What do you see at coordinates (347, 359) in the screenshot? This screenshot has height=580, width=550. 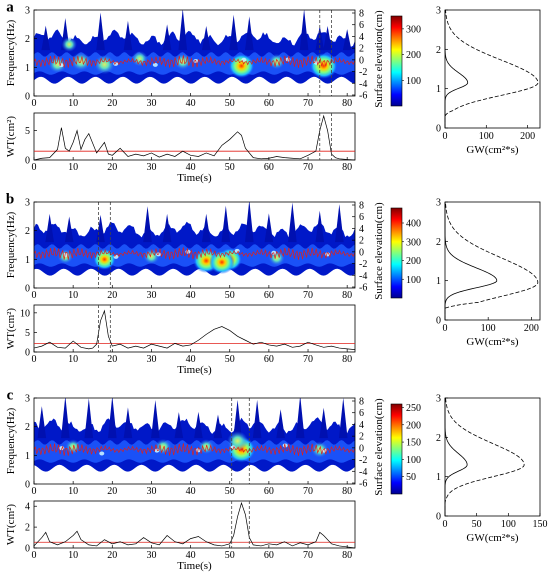 I see `wt-x-tick-label: 80` at bounding box center [347, 359].